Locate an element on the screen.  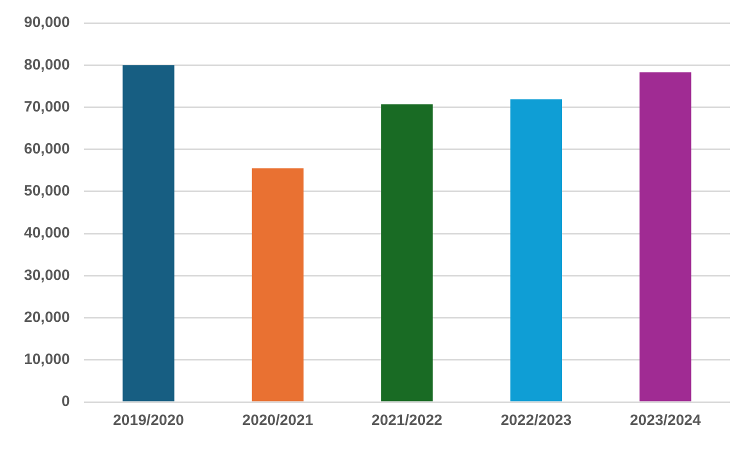
y-tick-label: 90,000 is located at coordinates (47, 23).